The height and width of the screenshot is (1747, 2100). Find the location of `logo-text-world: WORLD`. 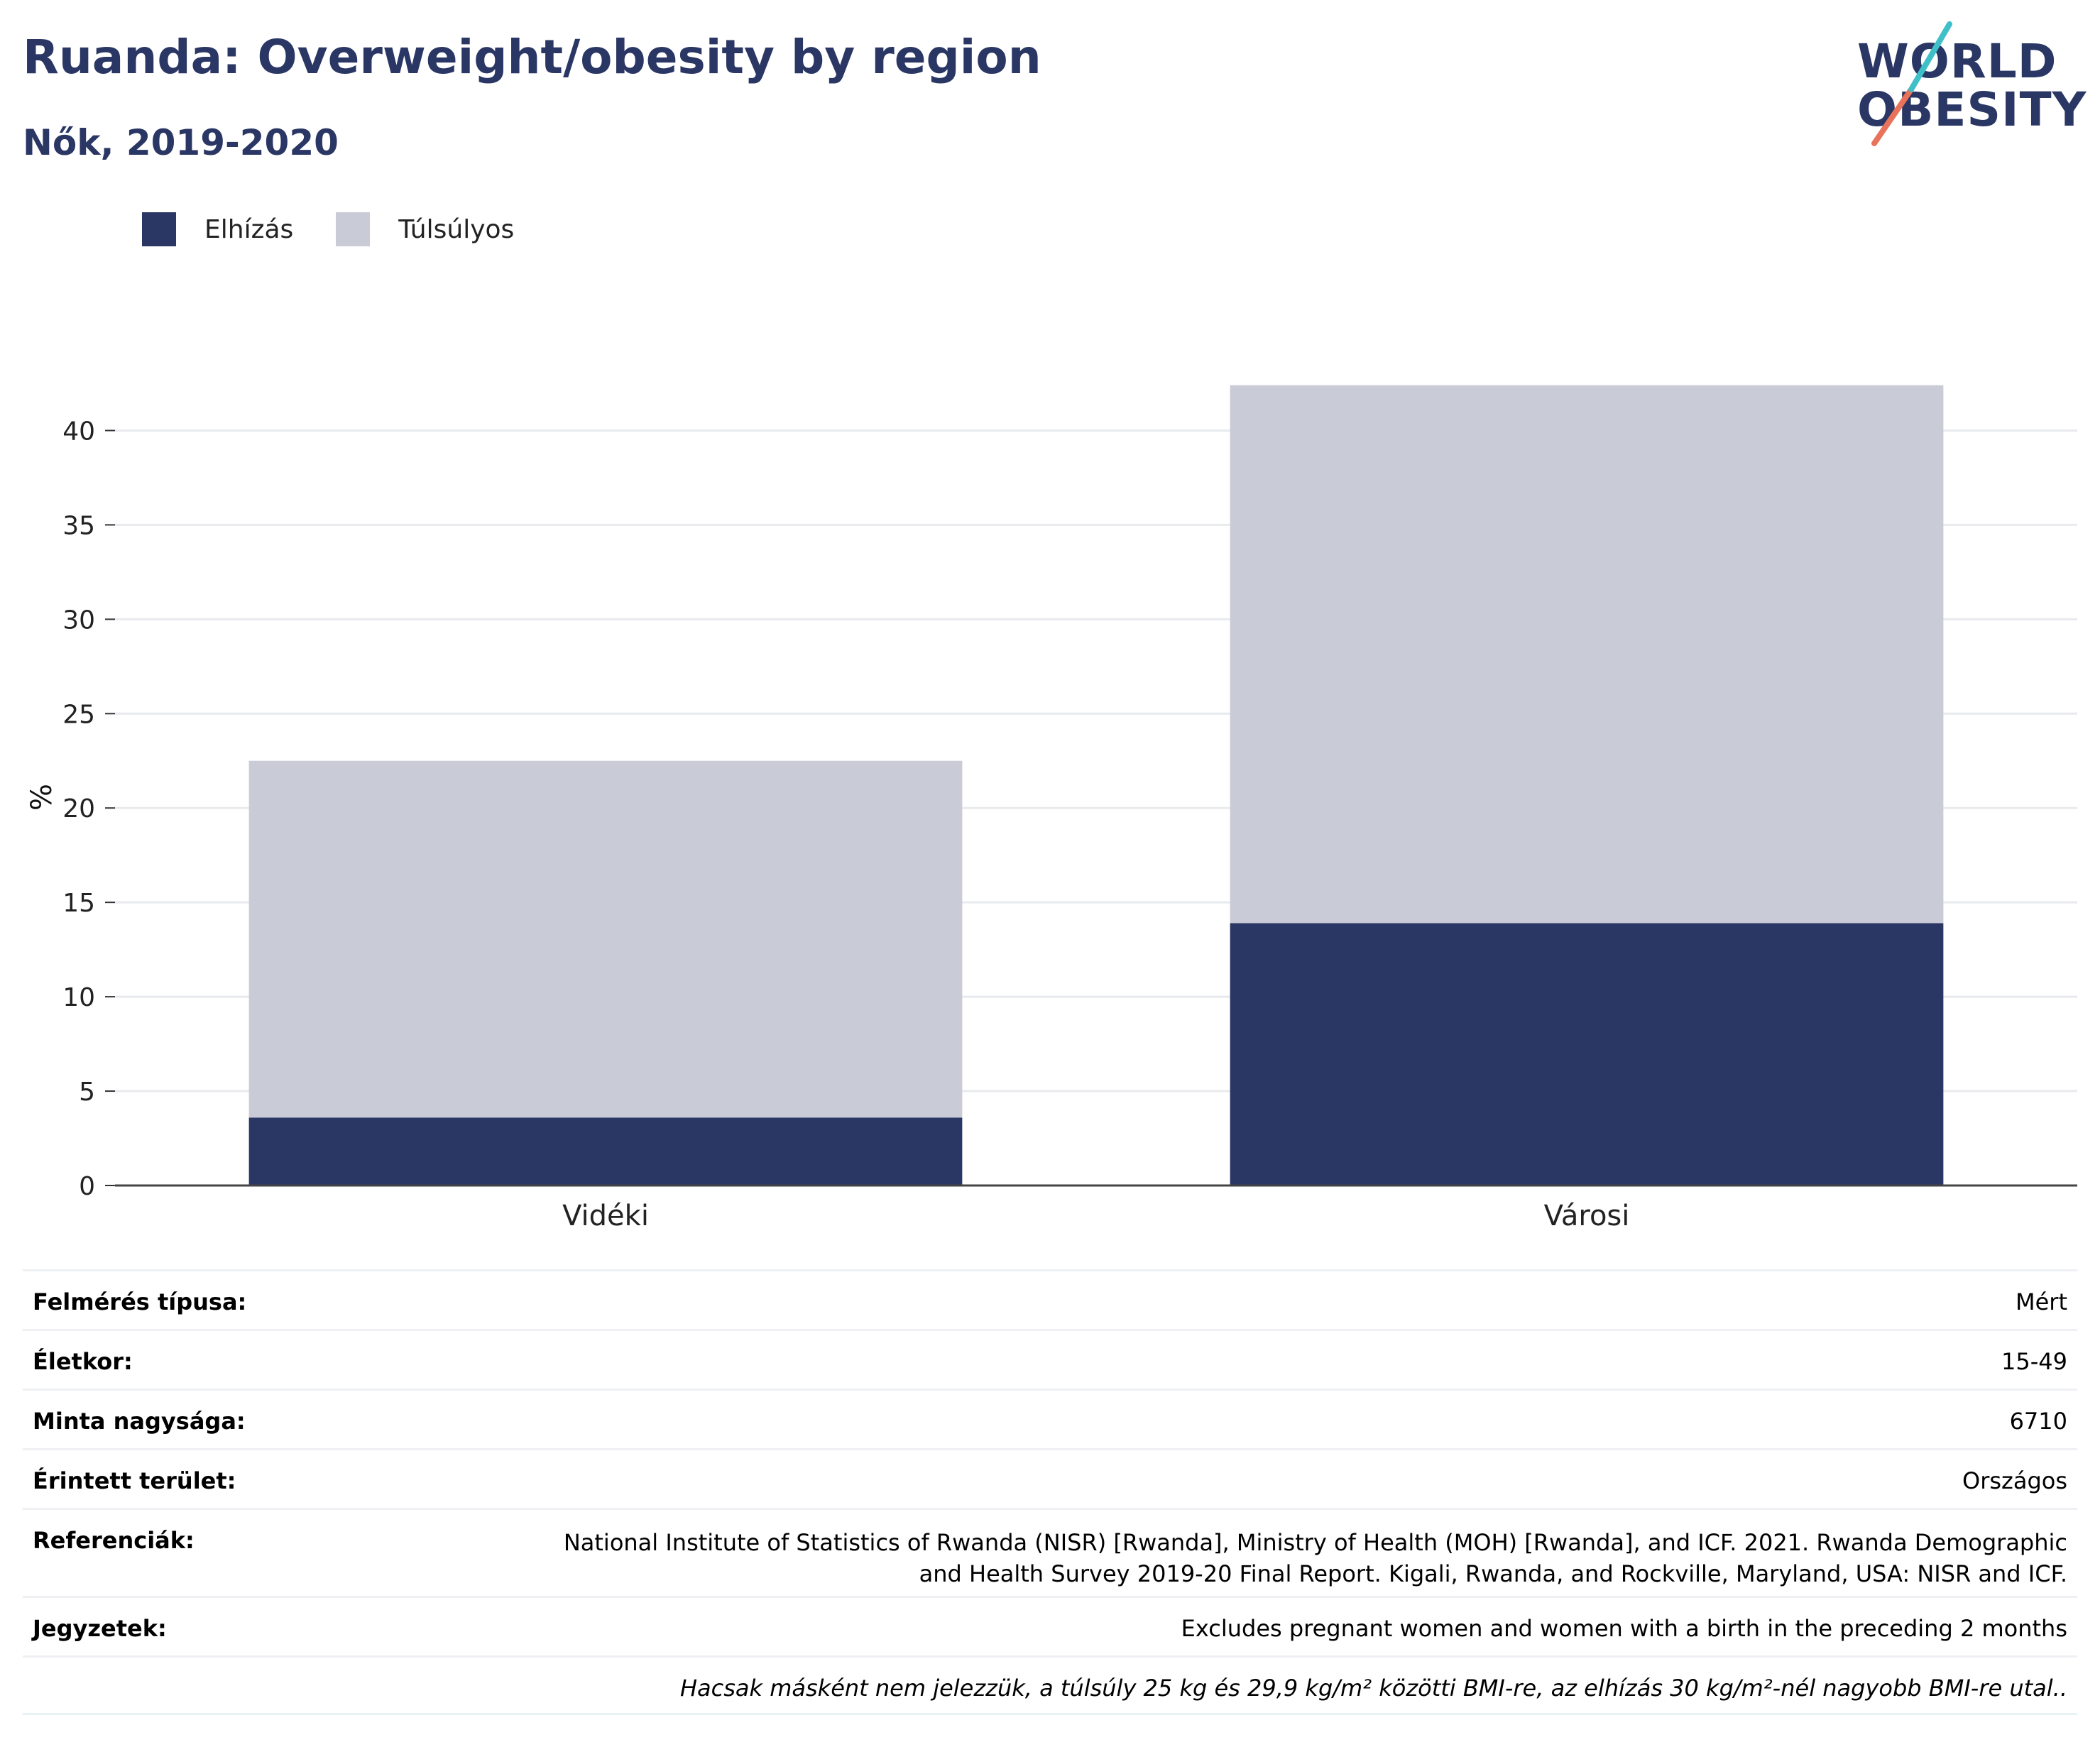

logo-text-world: WORLD is located at coordinates (1957, 61).